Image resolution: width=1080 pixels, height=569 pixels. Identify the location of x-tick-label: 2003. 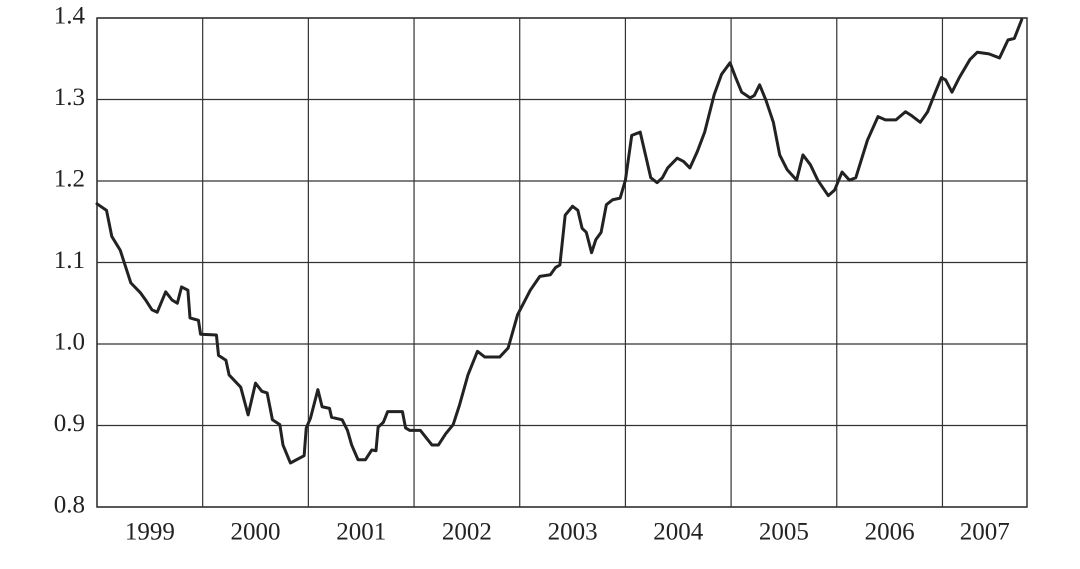
(573, 532).